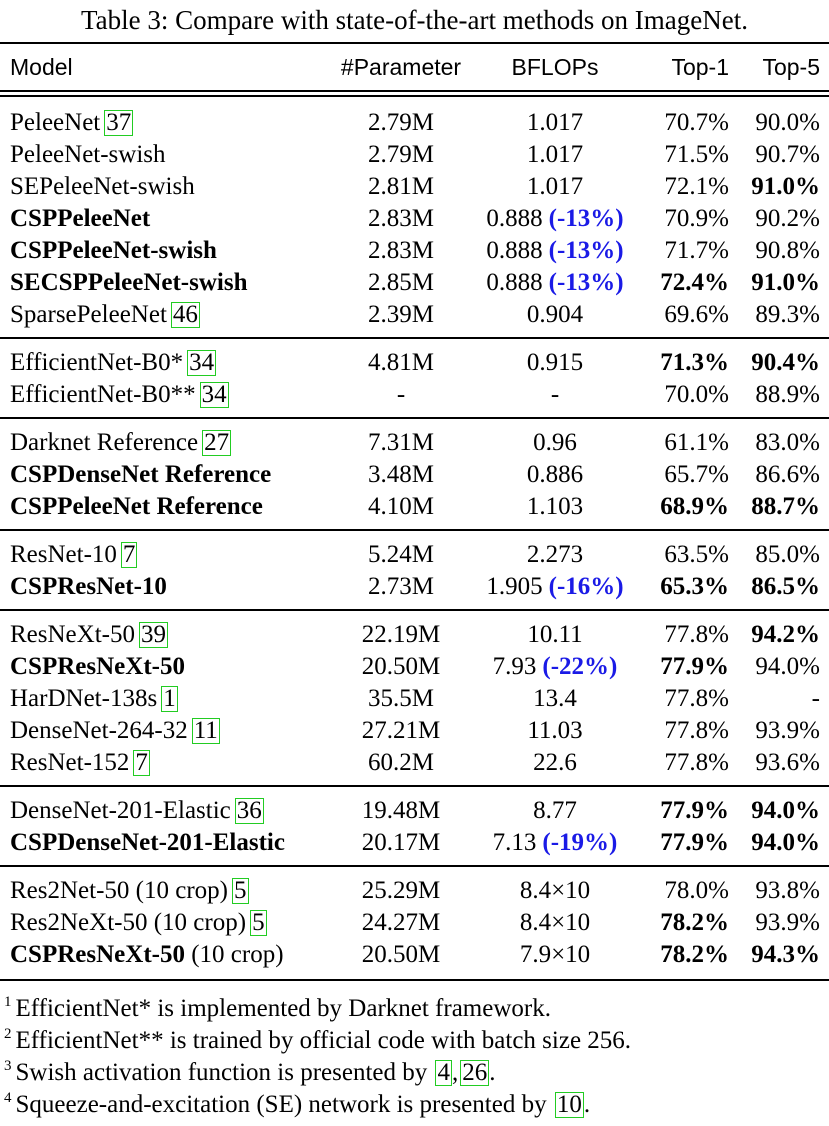 The height and width of the screenshot is (1126, 829). What do you see at coordinates (70, 762) in the screenshot?
I see `model-name: ResNet-152` at bounding box center [70, 762].